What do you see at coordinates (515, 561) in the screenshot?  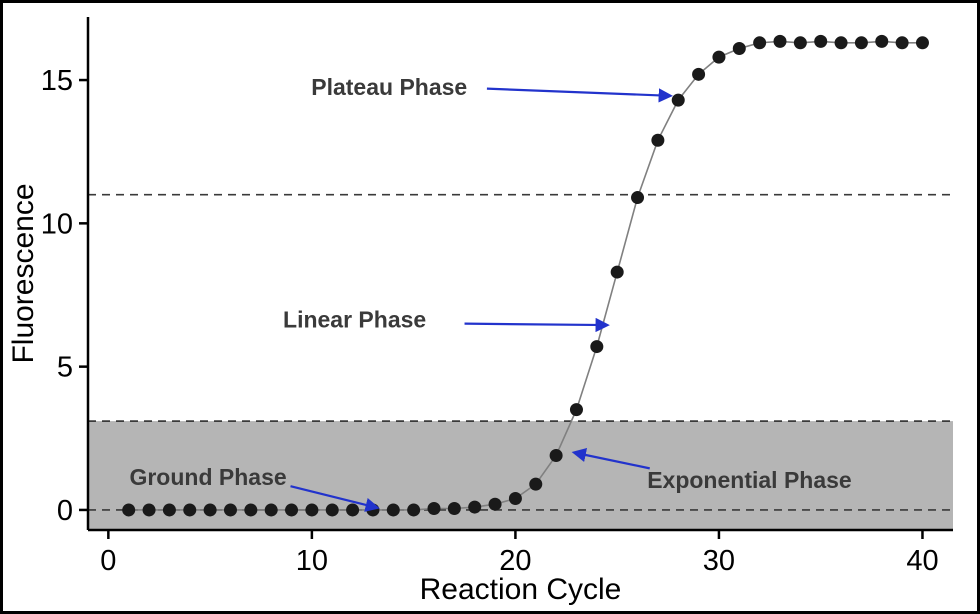 I see `x-tick-label: 20` at bounding box center [515, 561].